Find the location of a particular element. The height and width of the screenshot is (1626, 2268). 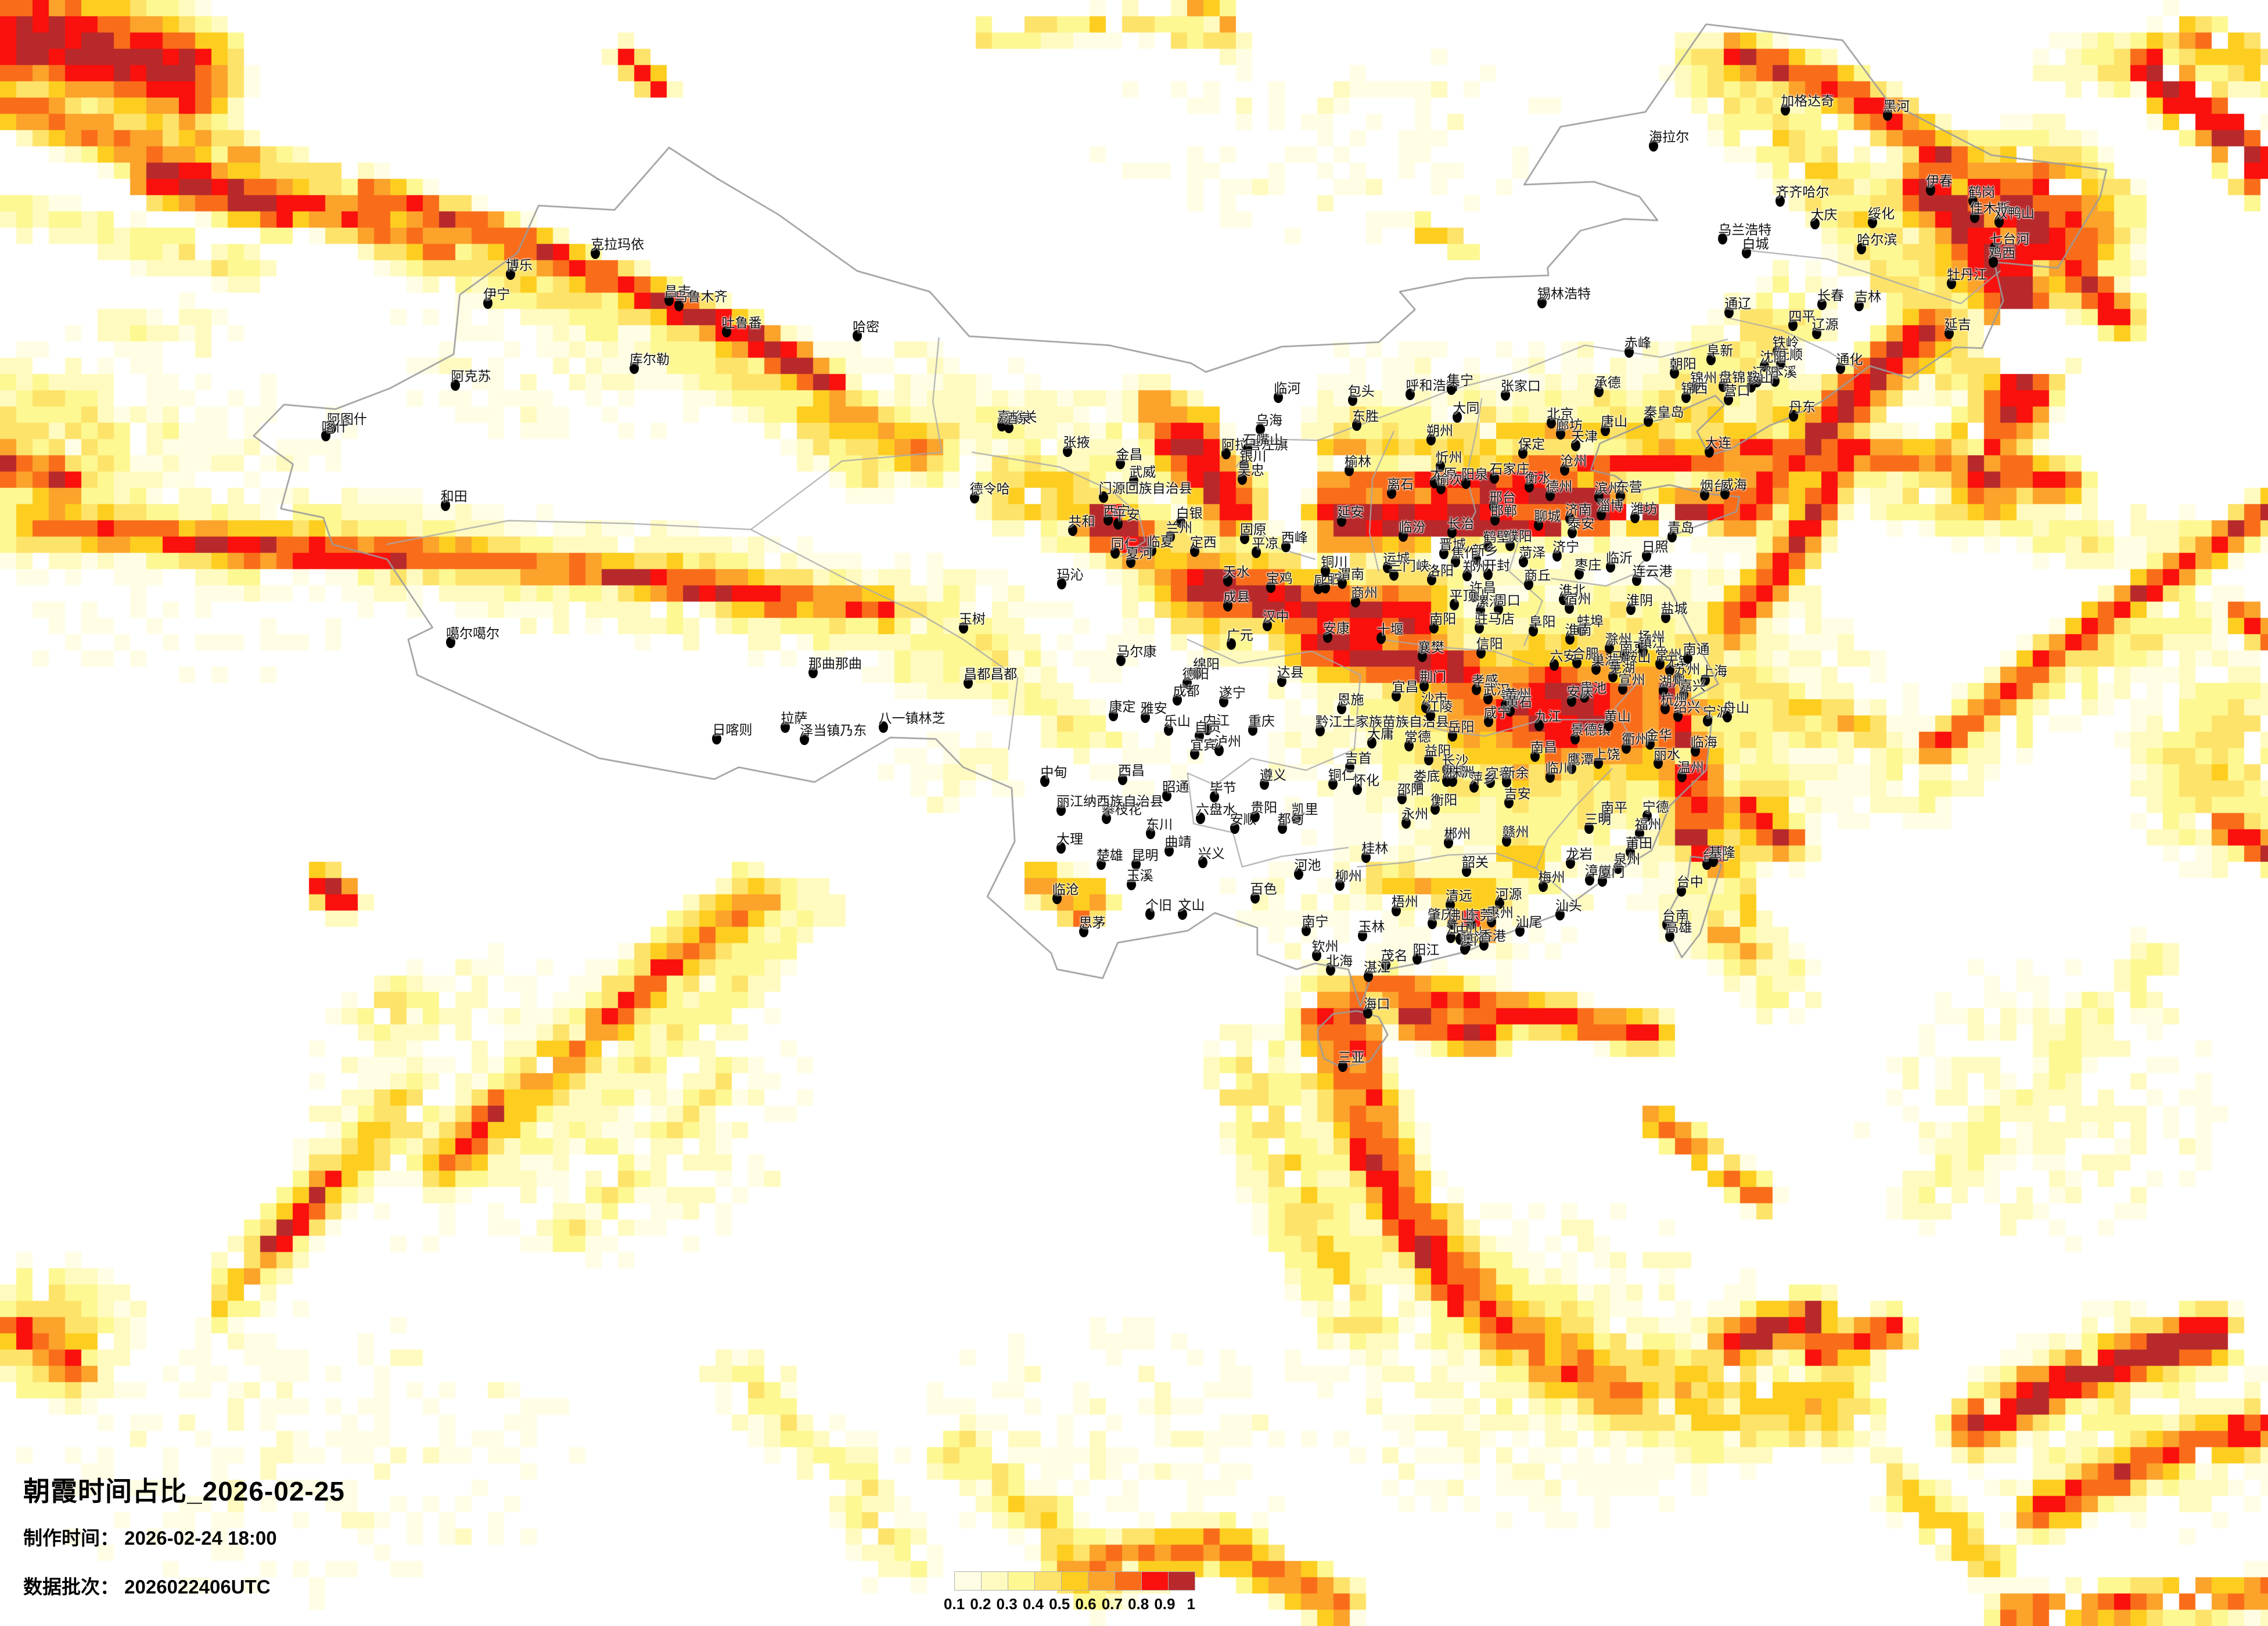

city-label: 加格达奇 is located at coordinates (1808, 101).